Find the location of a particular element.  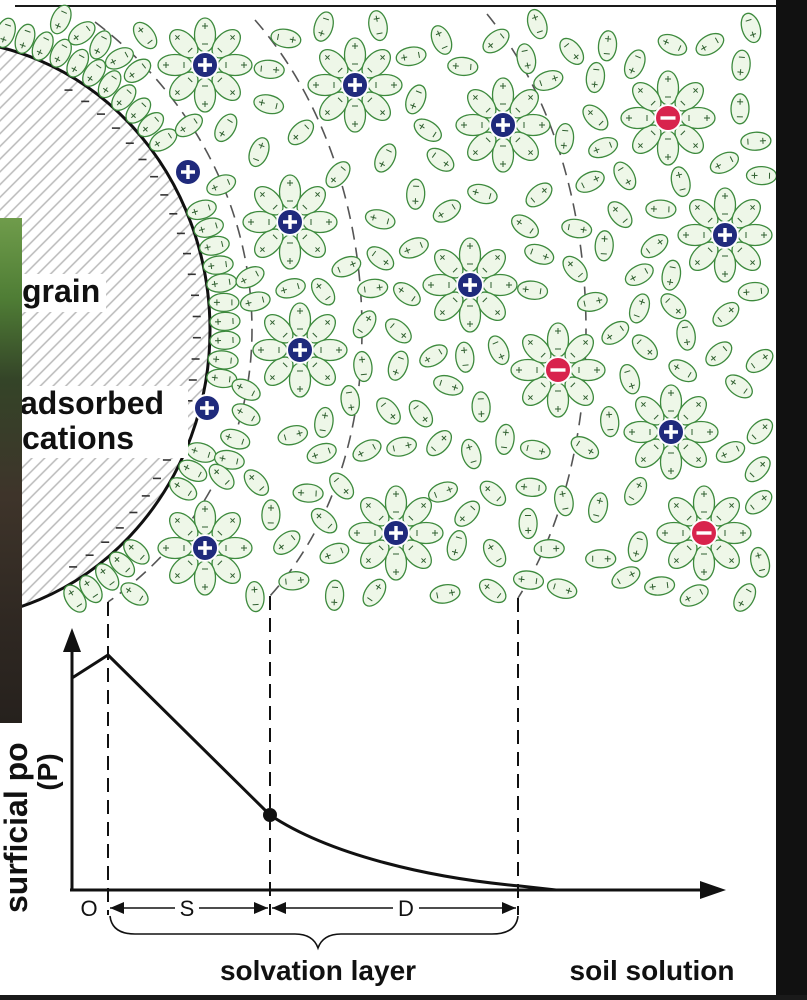

layer-dimension-row: O S D is located at coordinates (298, 908).